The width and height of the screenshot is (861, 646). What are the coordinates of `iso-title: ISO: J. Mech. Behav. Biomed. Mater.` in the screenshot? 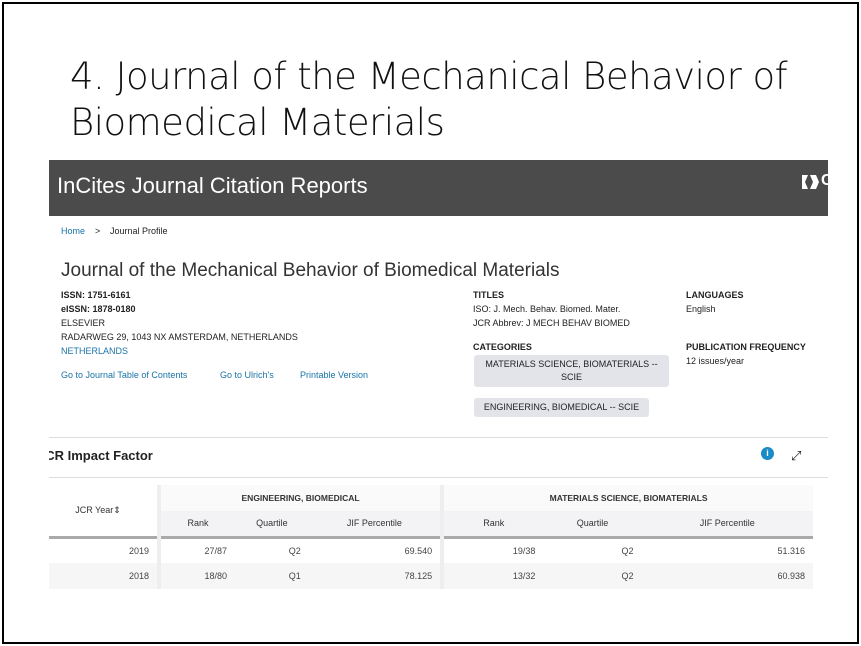 It's located at (547, 309).